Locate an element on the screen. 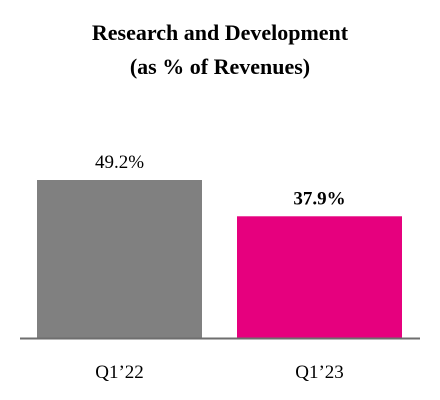  data-label-2: 37.9% is located at coordinates (319, 198).